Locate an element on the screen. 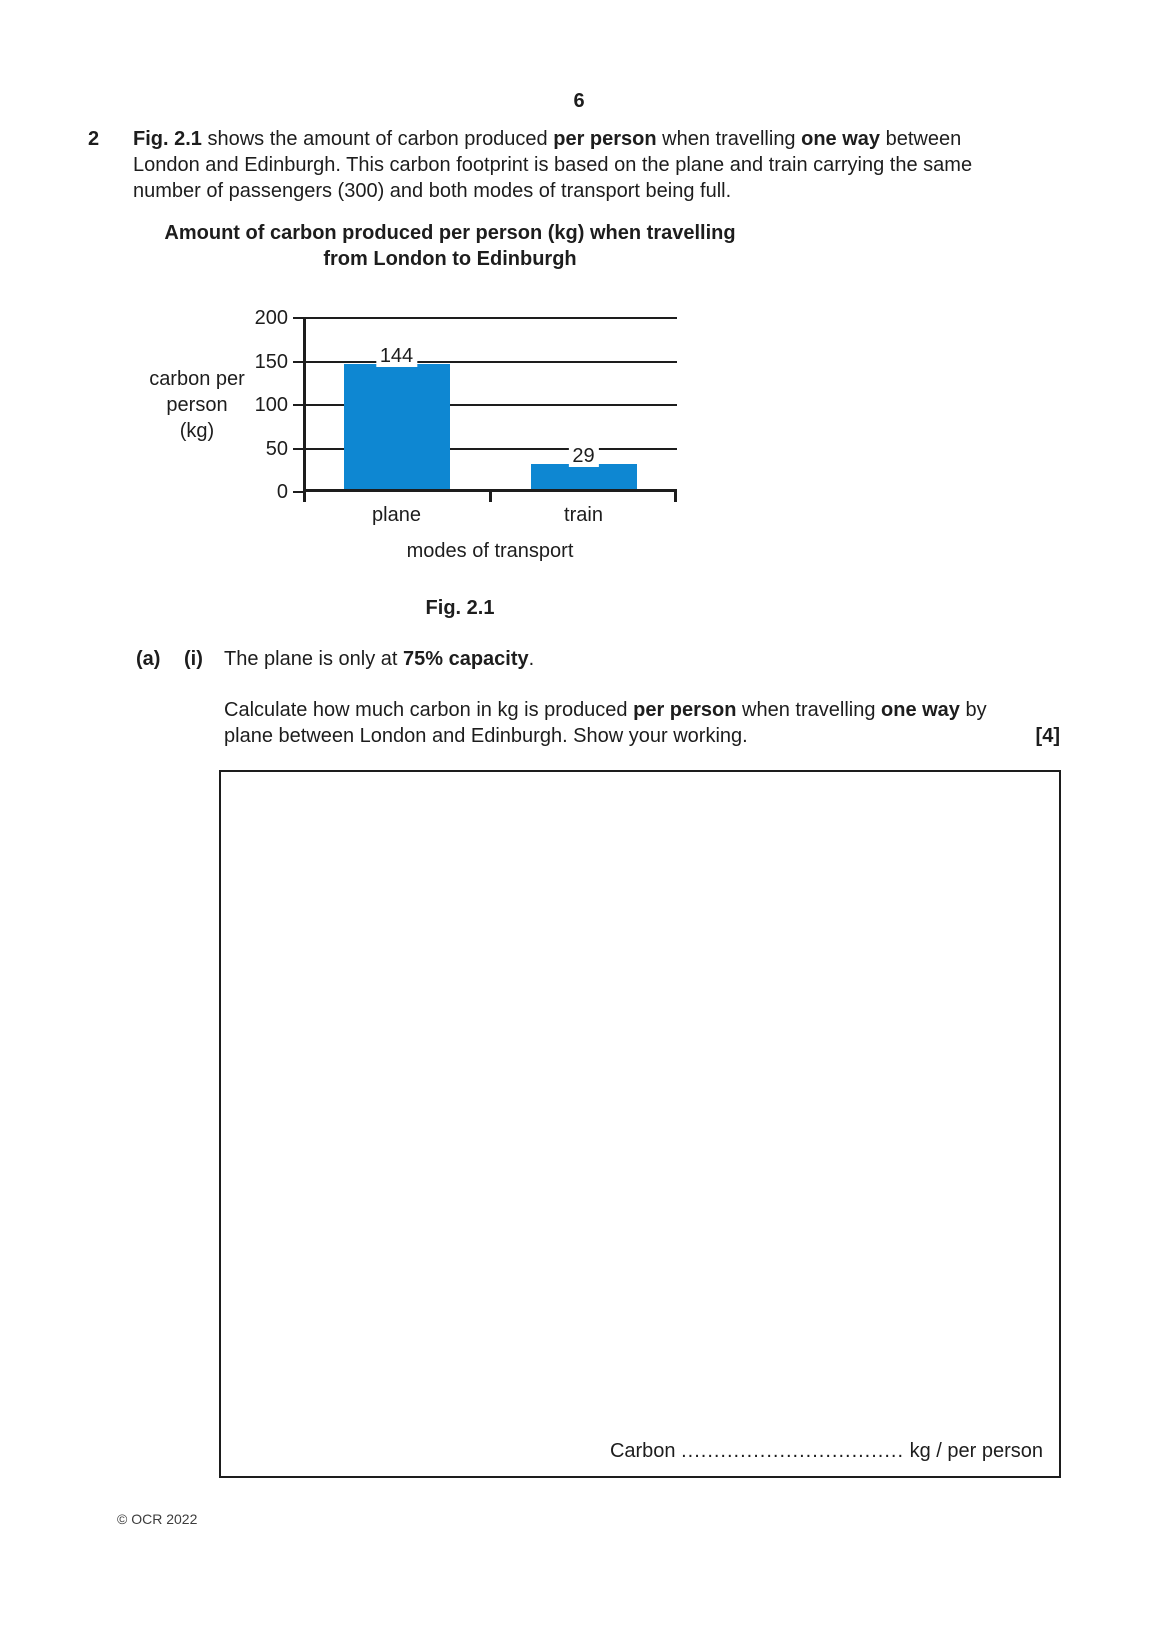 The height and width of the screenshot is (1638, 1158). page-number: 6 is located at coordinates (579, 101).